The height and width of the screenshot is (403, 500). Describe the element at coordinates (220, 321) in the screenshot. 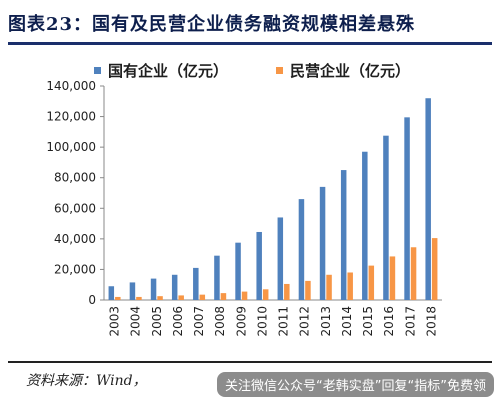

I see `x-tick-label: 2008` at that location.